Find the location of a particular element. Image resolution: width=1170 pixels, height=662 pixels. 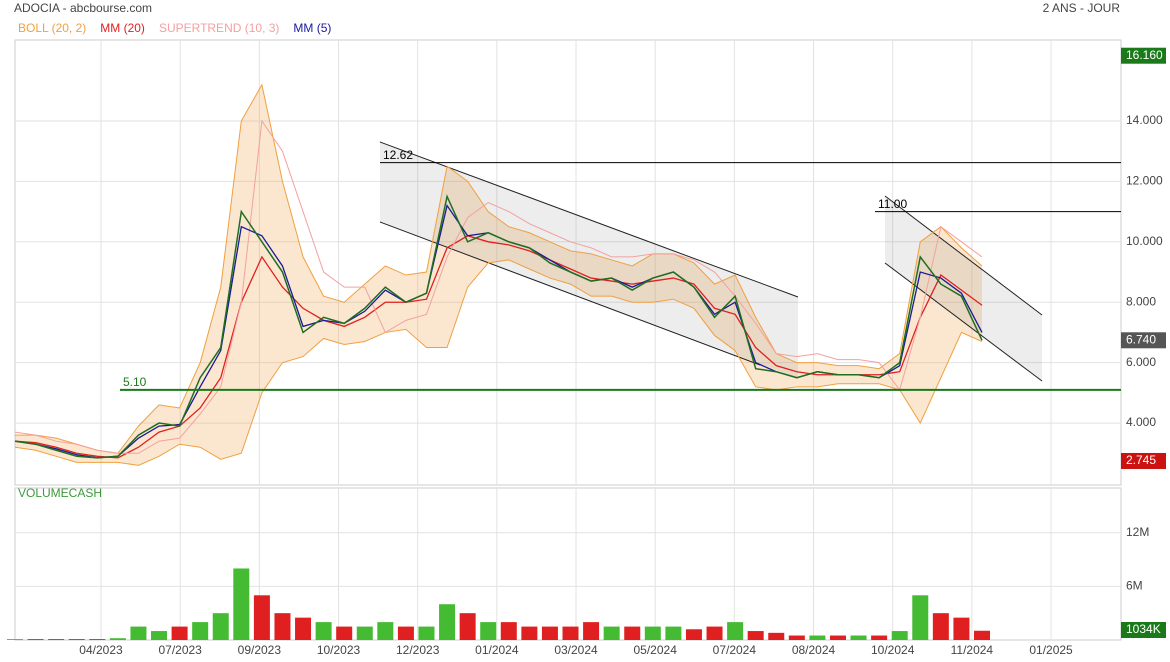

level-label: 11.00 is located at coordinates (892, 204).